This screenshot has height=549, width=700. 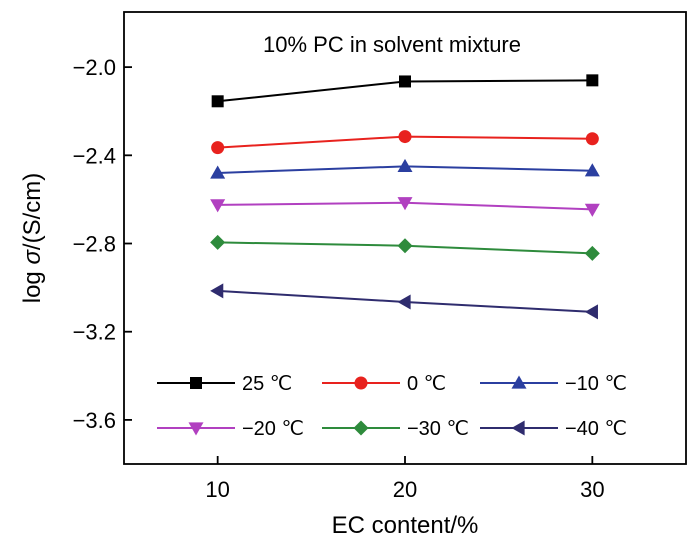 I want to click on legend-item: −10 ℃, so click(x=553, y=384).